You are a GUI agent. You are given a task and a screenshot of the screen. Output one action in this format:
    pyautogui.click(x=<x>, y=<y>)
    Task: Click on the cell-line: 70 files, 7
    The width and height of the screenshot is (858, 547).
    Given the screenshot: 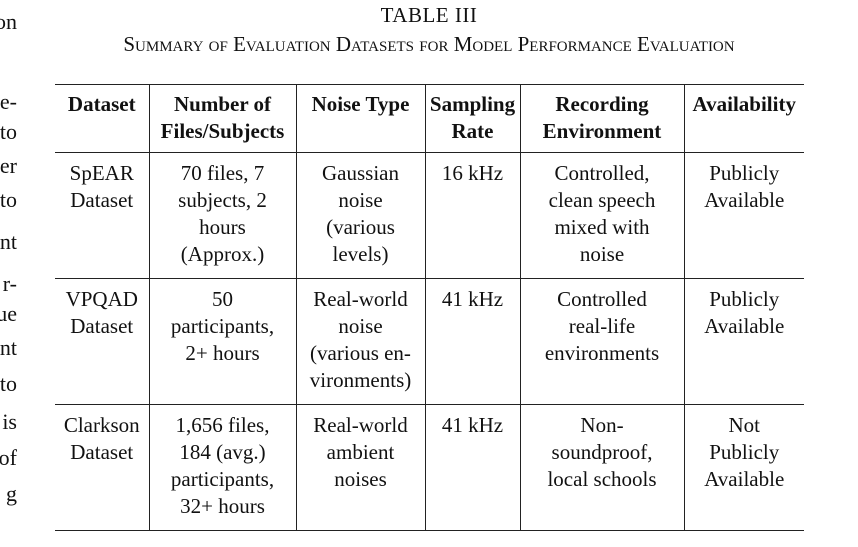 What is the action you would take?
    pyautogui.click(x=222, y=173)
    